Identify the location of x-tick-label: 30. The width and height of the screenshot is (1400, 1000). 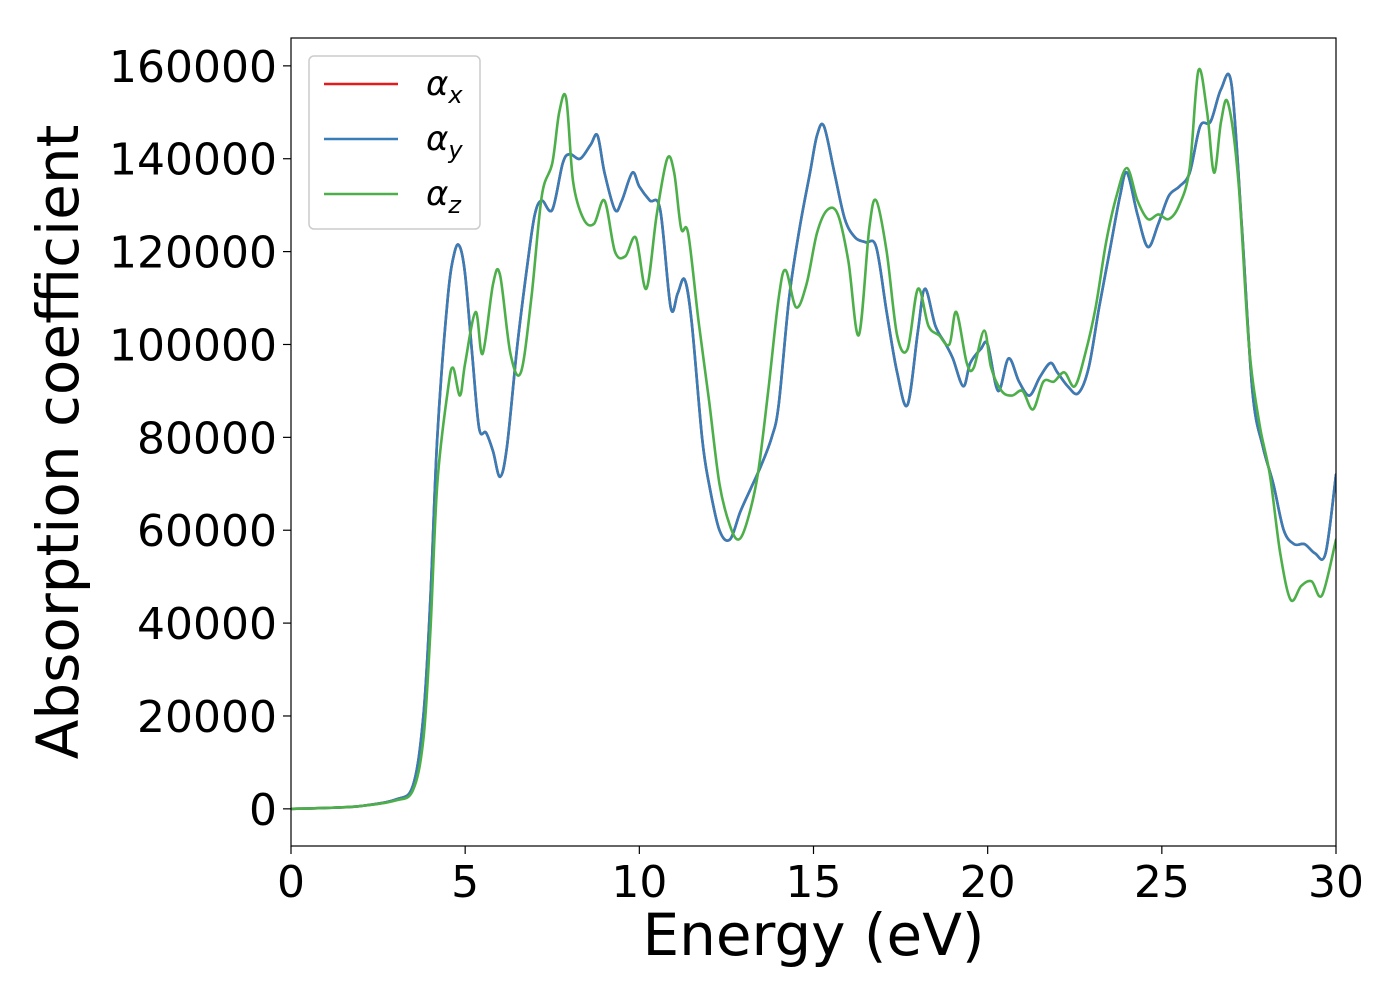
(1336, 882).